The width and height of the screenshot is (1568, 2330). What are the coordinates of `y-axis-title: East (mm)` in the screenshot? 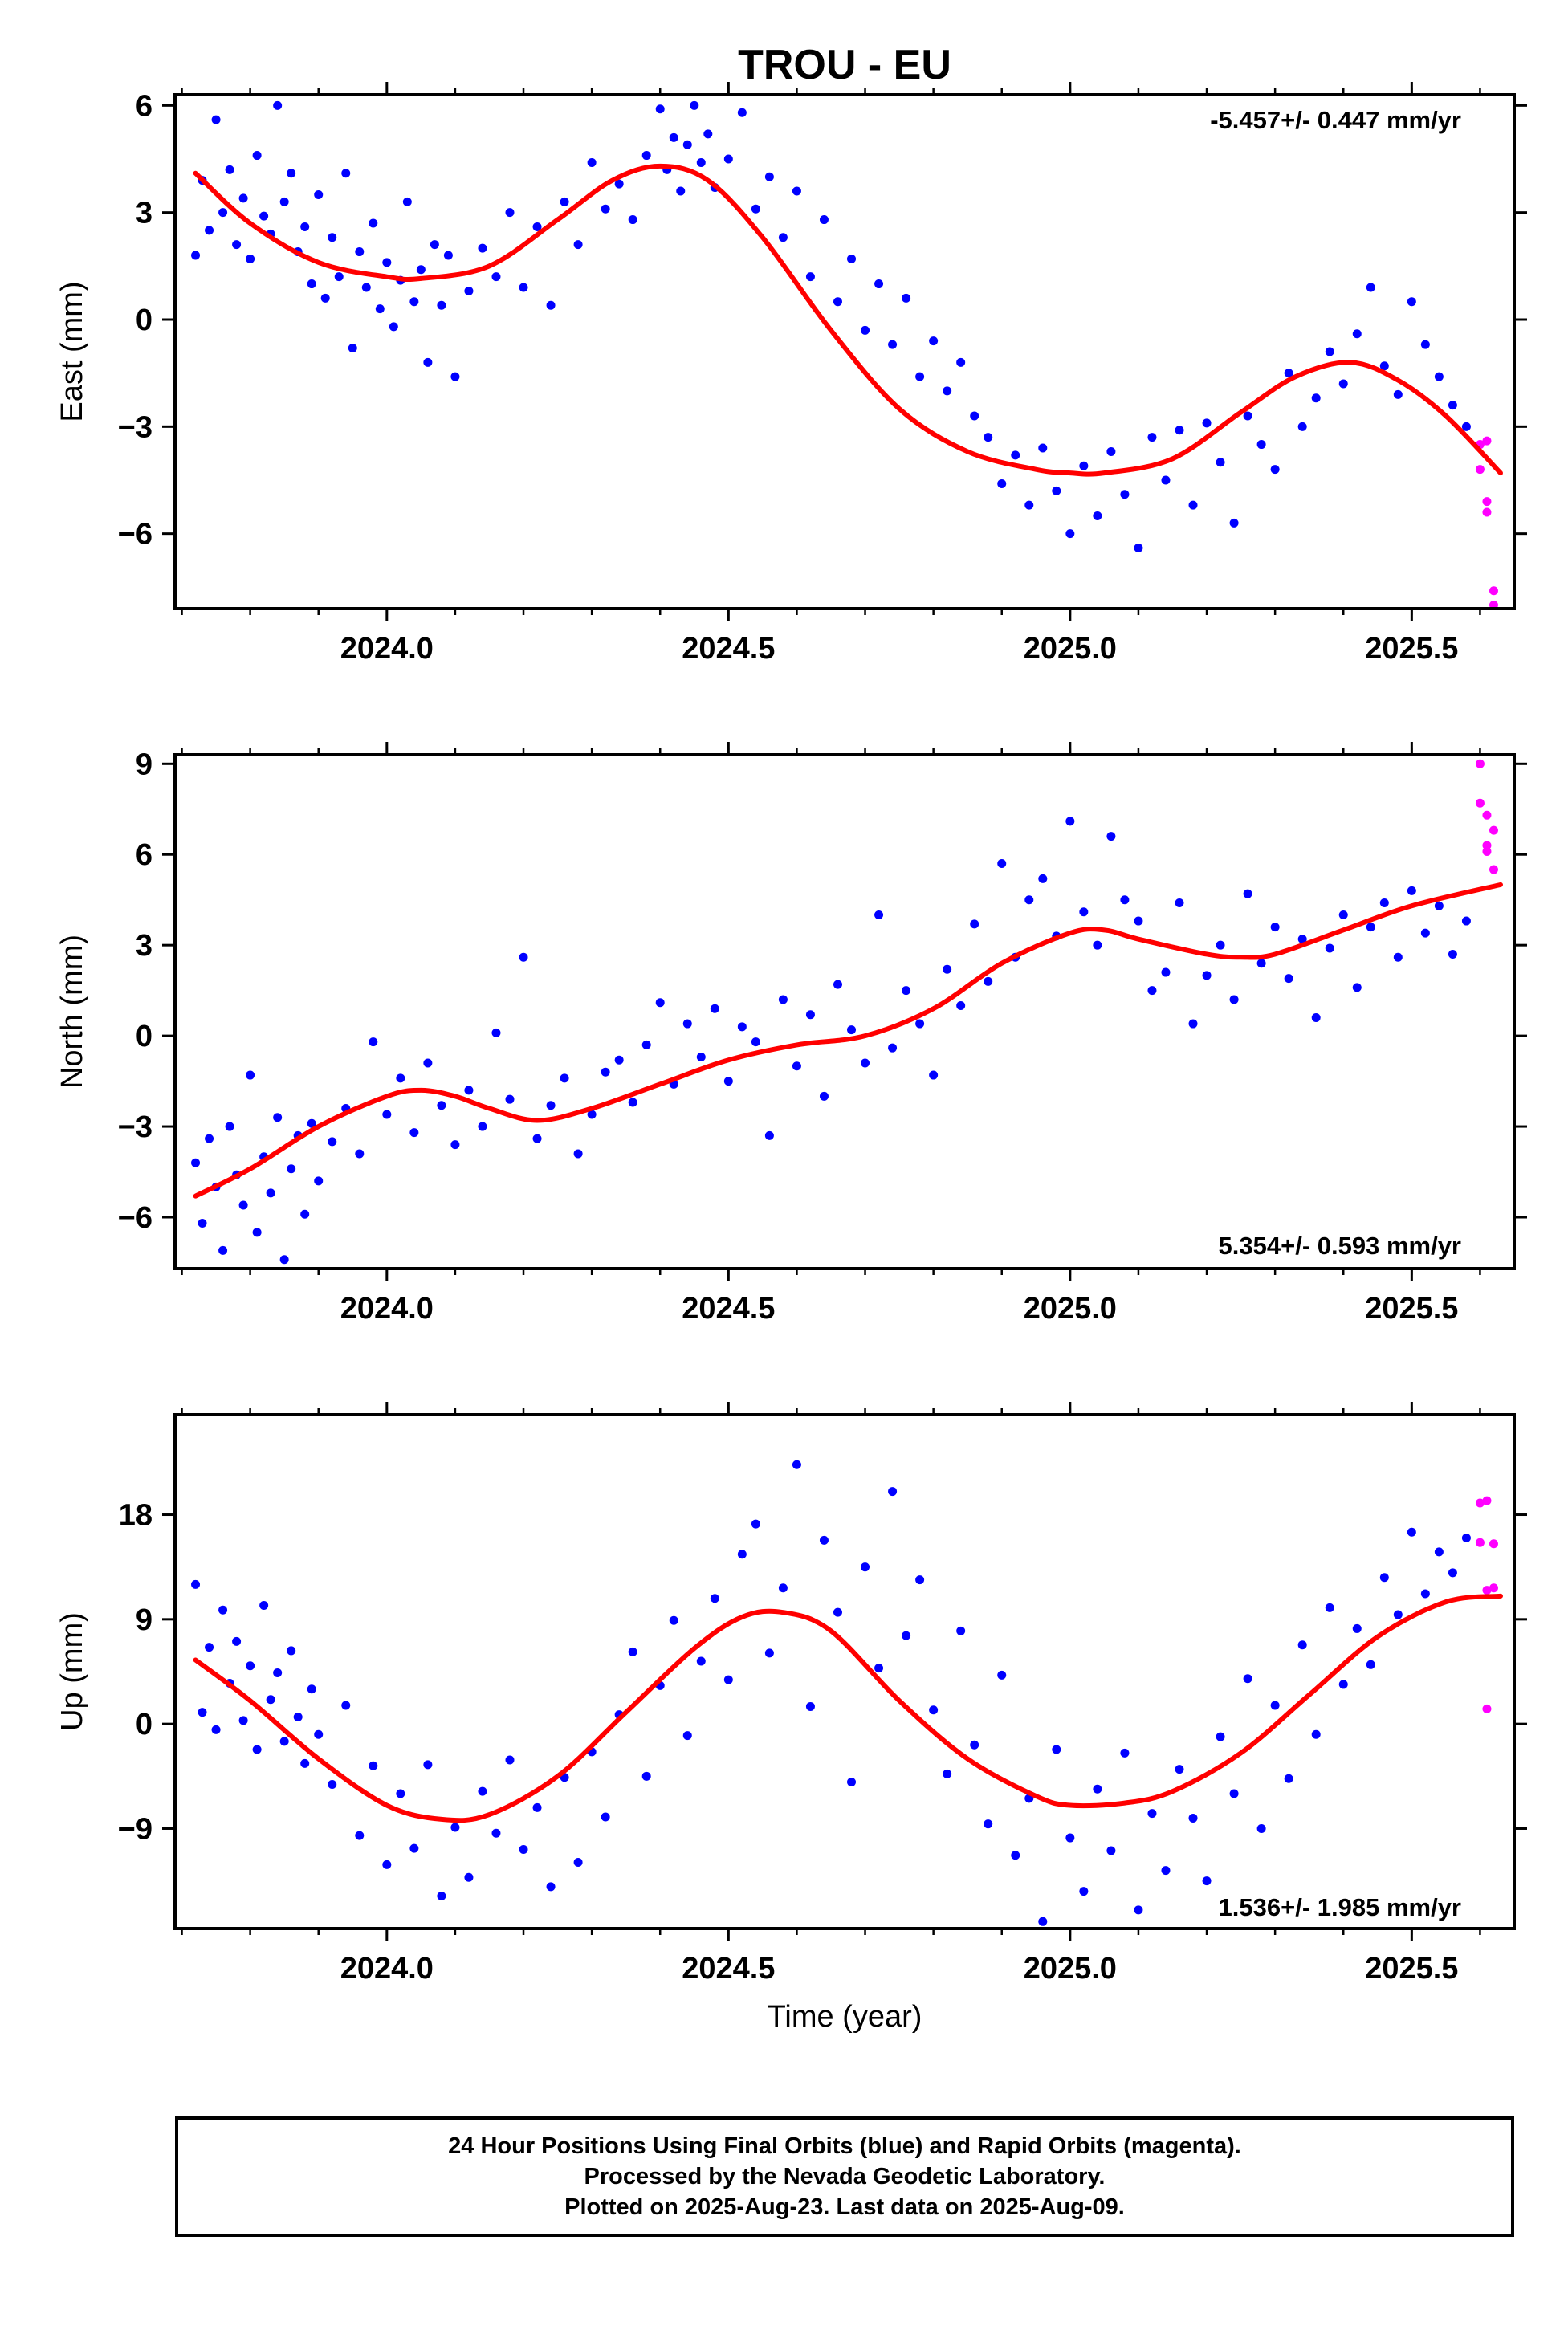 It's located at (72, 351).